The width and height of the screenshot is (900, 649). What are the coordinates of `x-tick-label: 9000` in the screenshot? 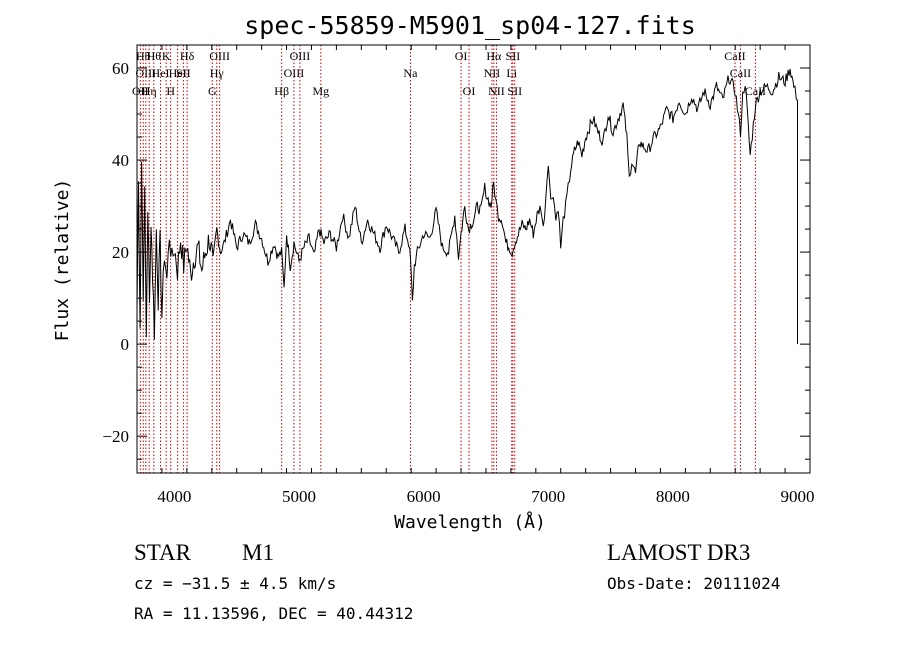 It's located at (798, 496).